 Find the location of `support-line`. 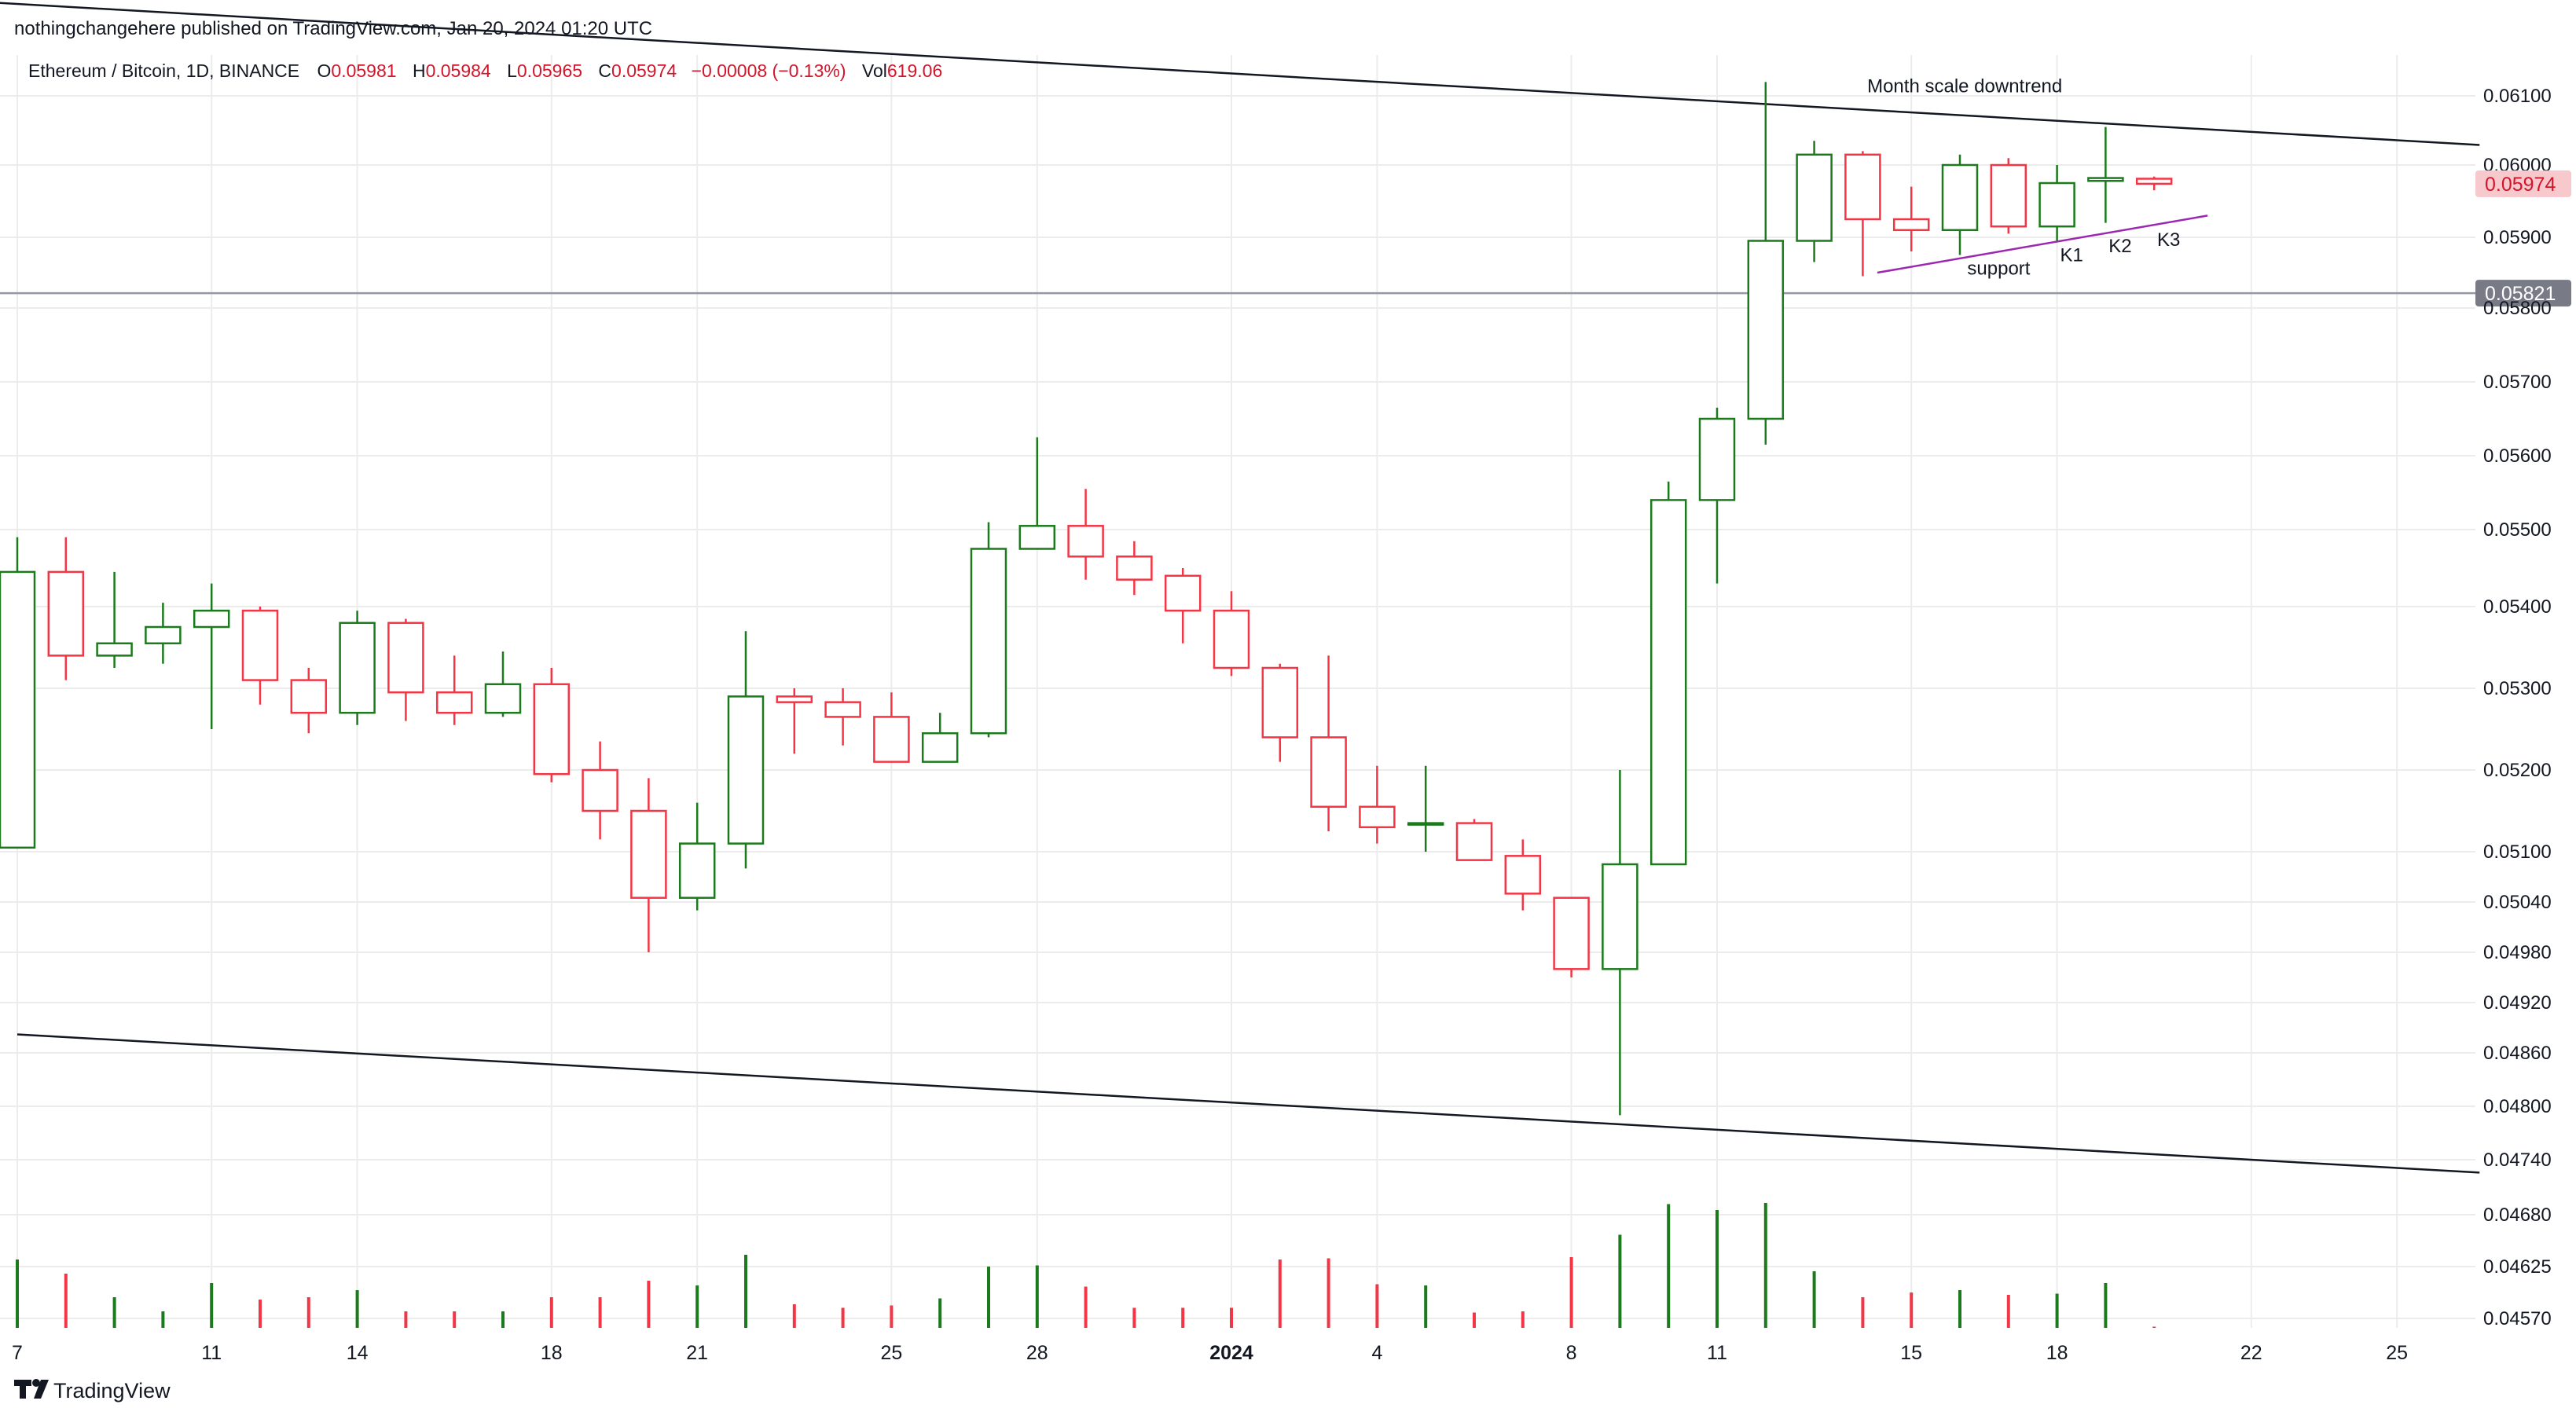

support-line is located at coordinates (2042, 244).